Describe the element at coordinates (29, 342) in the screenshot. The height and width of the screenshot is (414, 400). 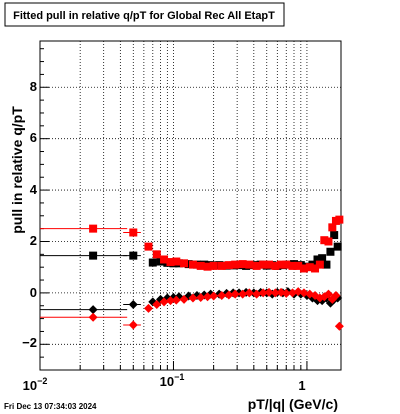
I see `y-tick-label: −2` at that location.